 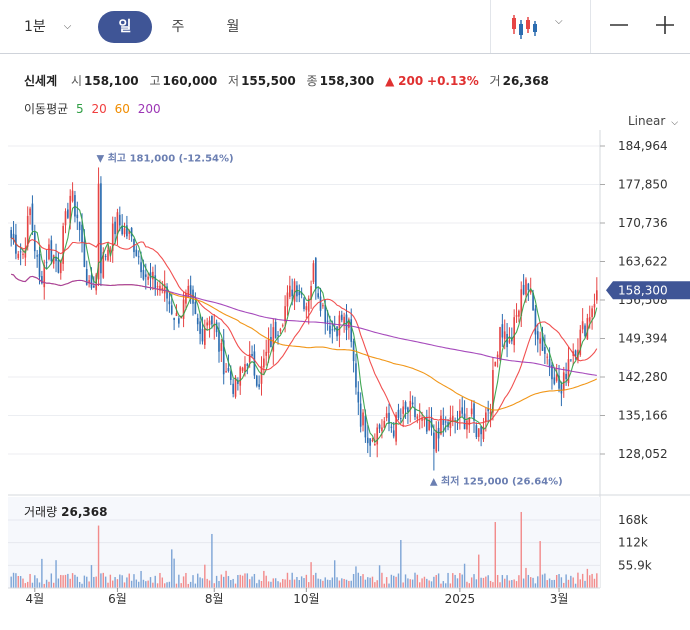 I want to click on tab-monthly: 월, so click(x=233, y=27).